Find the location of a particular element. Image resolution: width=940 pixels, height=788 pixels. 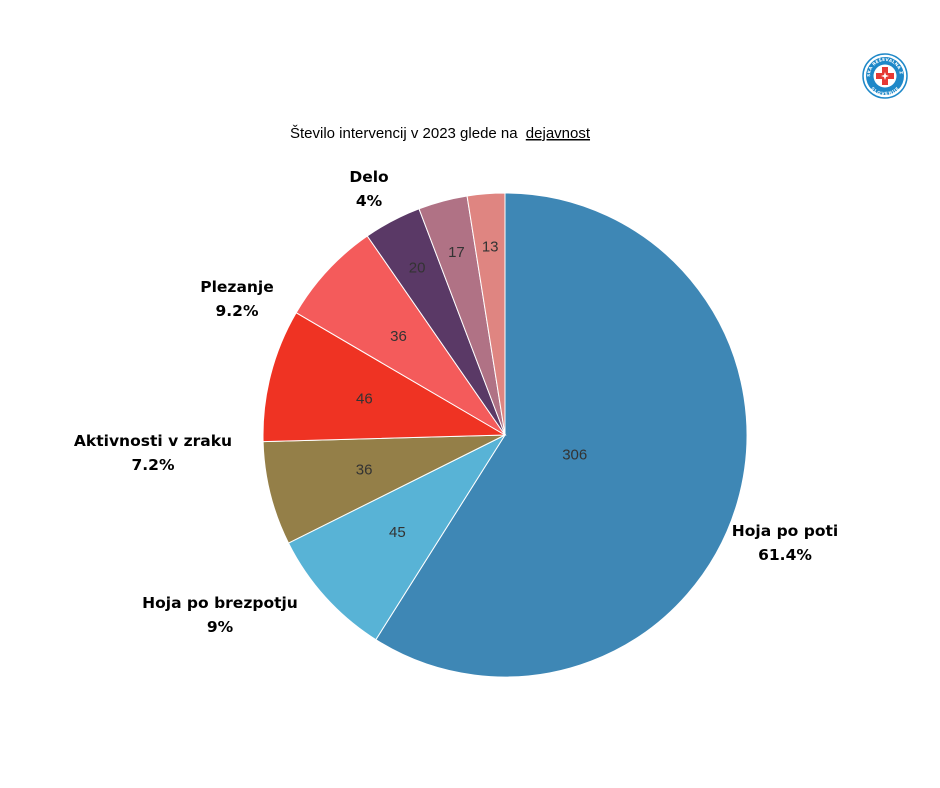

slice-percent-label: 61.4% is located at coordinates (785, 555).